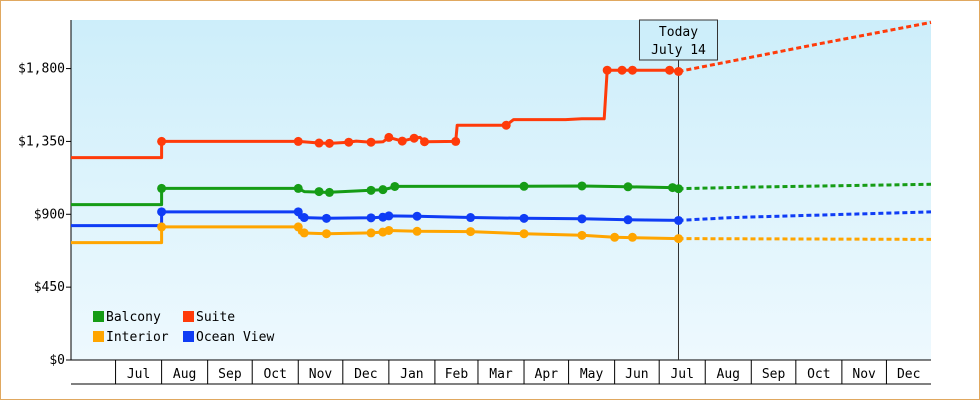  Describe the element at coordinates (188, 336) in the screenshot. I see `legend-swatch-ocean-view` at that location.